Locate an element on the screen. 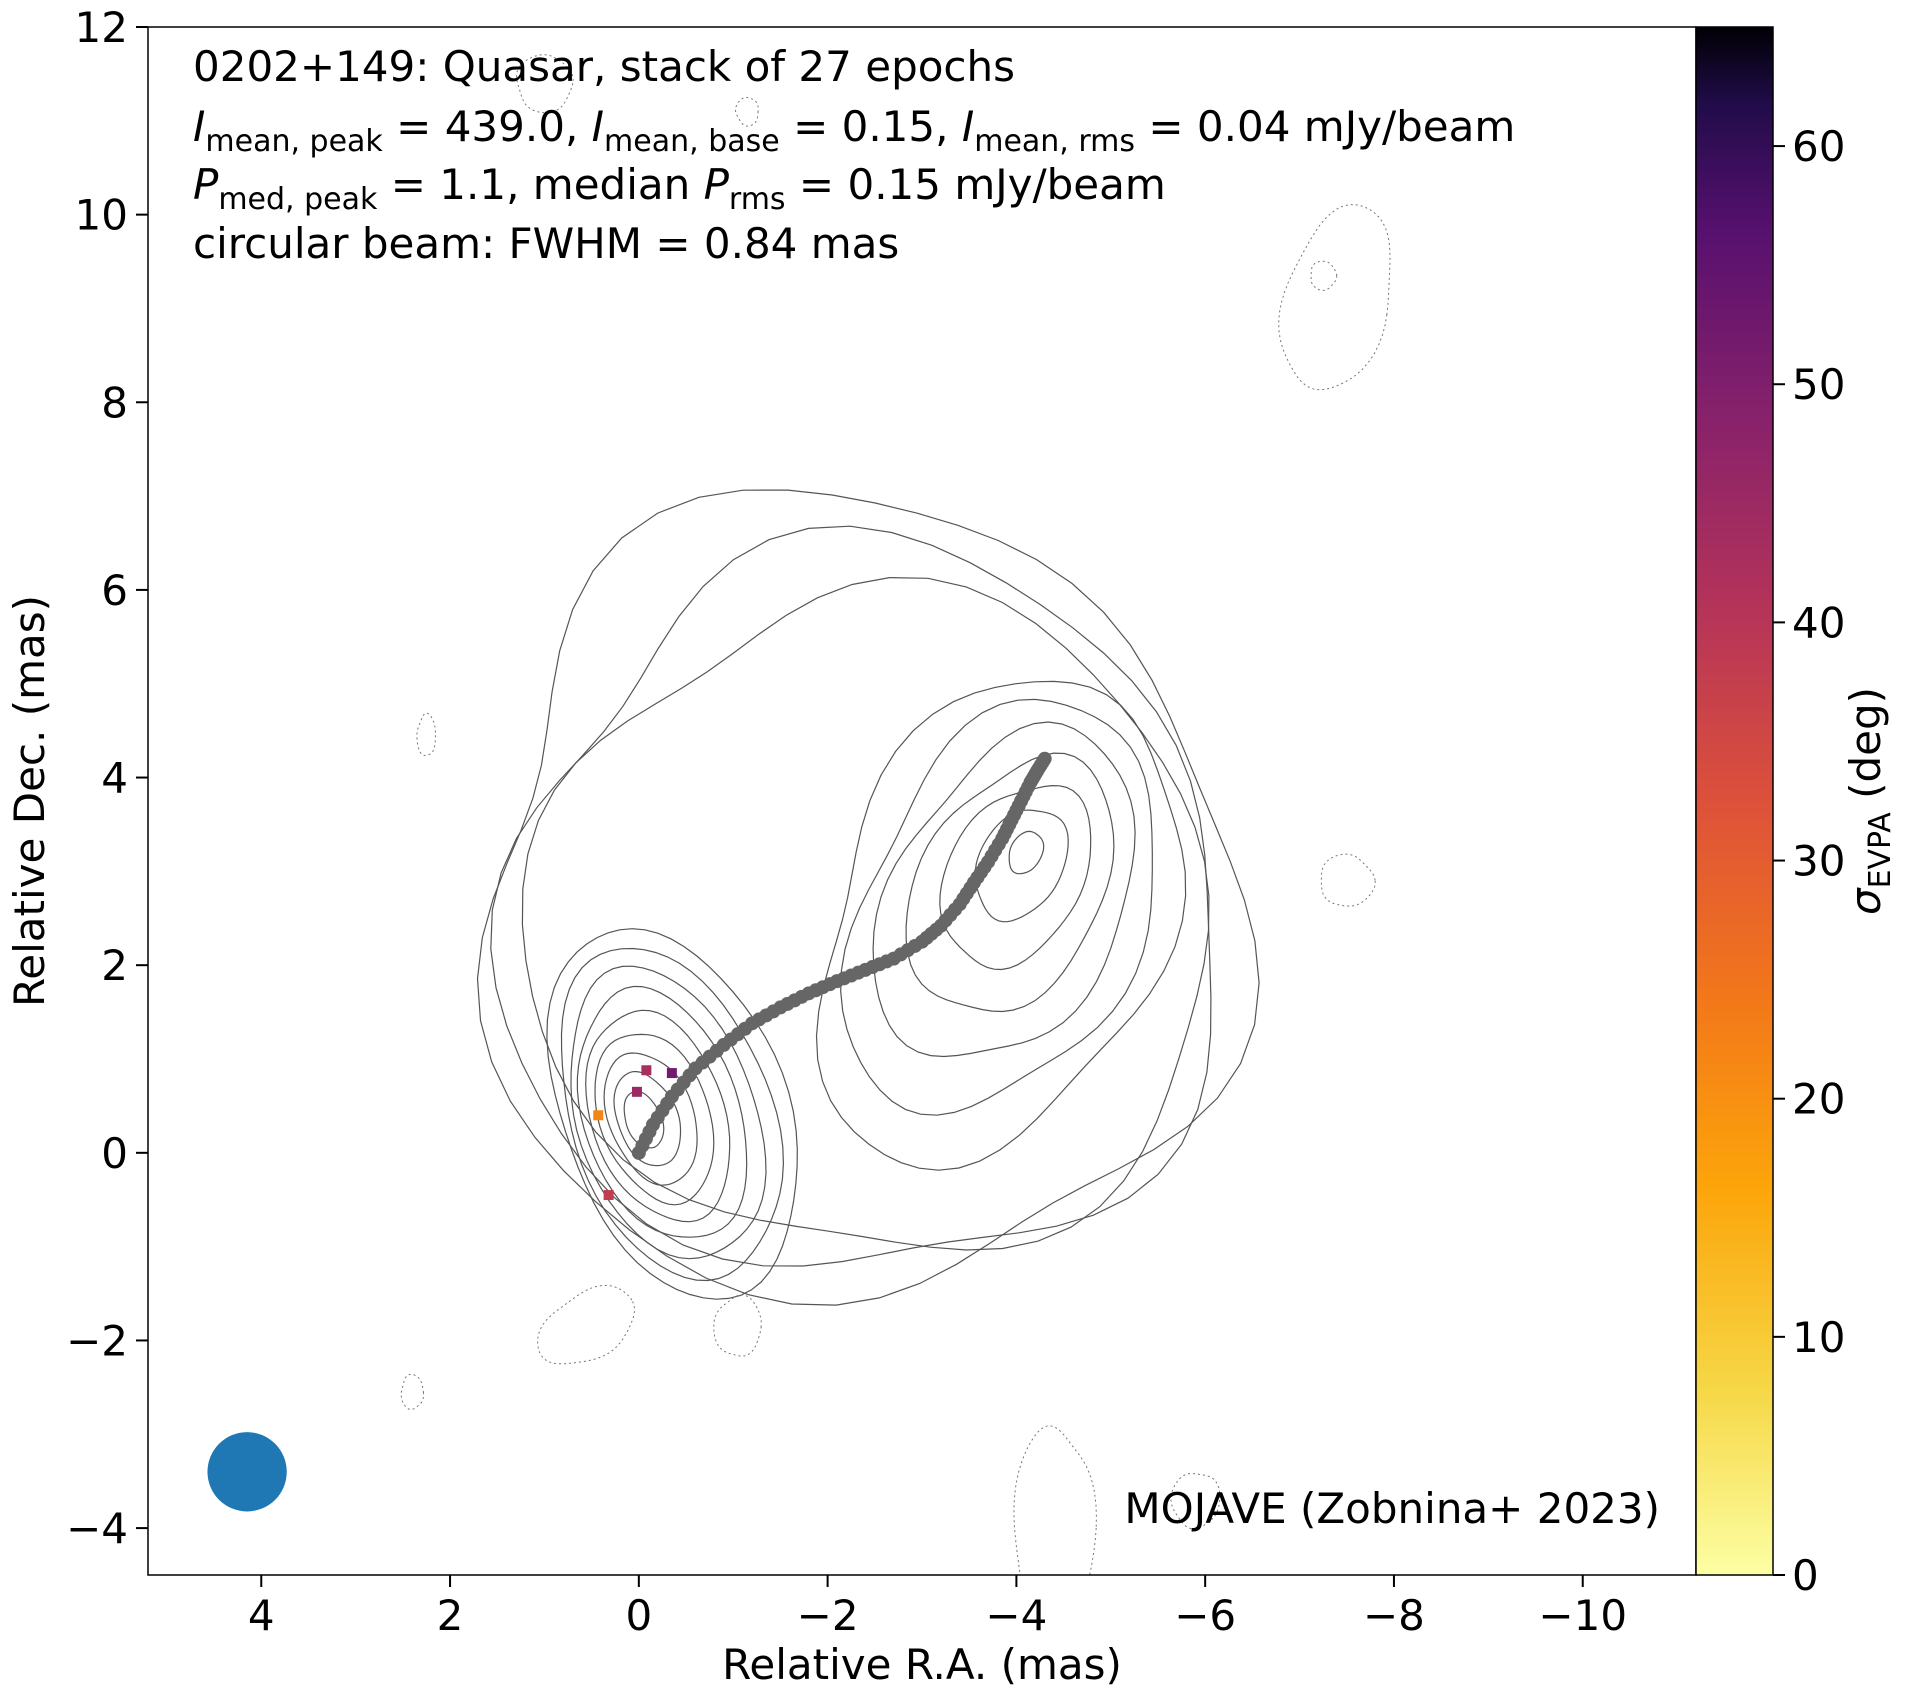 This screenshot has height=1696, width=1905. x-tick-label: −2 is located at coordinates (828, 1615).